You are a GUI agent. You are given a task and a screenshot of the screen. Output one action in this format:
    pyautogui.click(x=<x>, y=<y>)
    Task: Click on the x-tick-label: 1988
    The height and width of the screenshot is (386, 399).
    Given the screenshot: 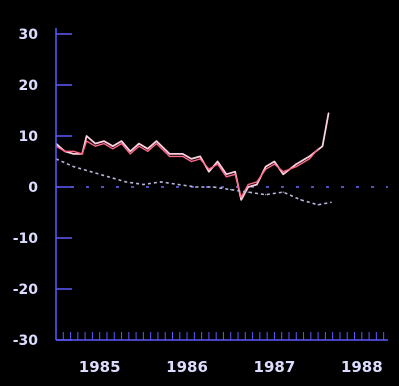 What is the action you would take?
    pyautogui.click(x=362, y=367)
    